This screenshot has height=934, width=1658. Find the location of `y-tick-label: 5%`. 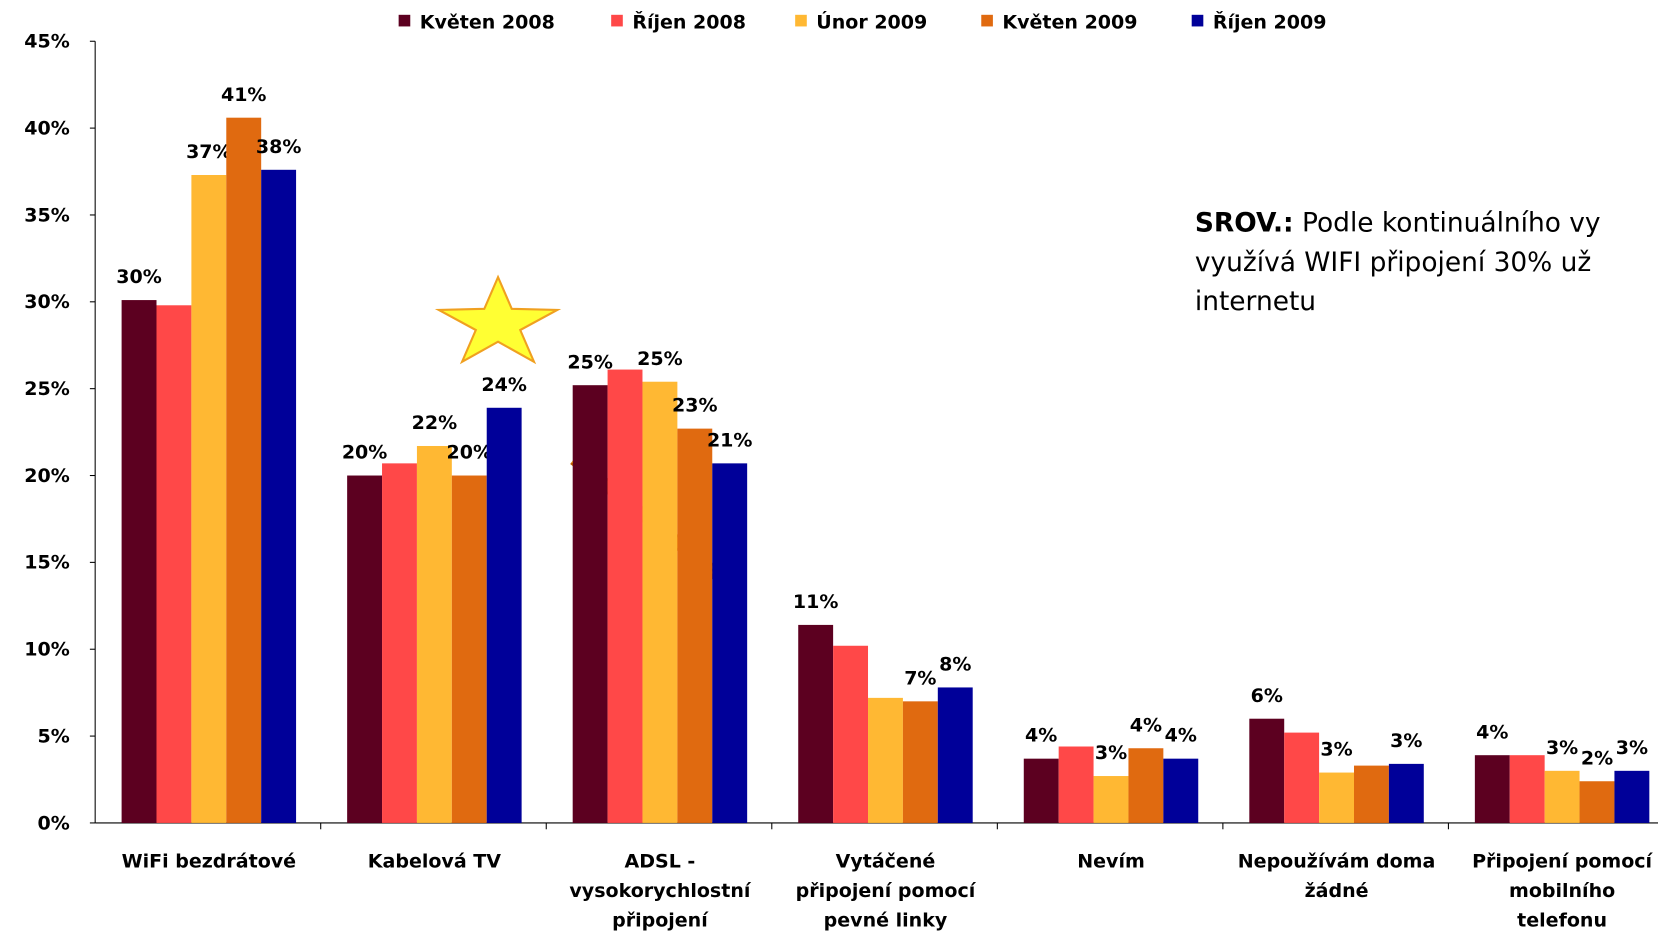

y-tick-label: 5% is located at coordinates (53, 736).